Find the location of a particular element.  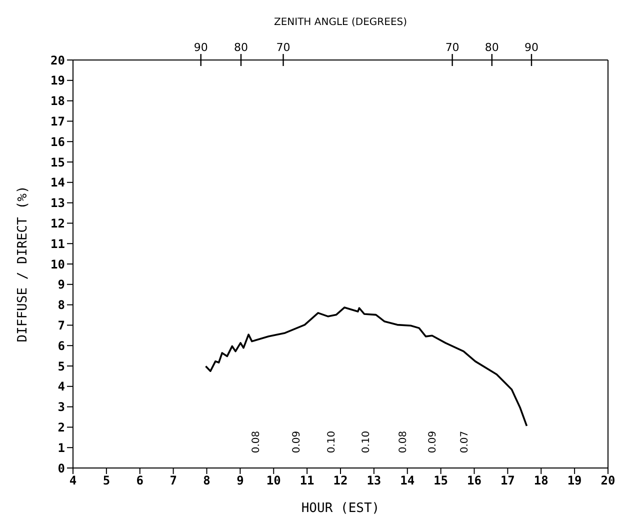

y-tick-label: 1 is located at coordinates (61, 447).